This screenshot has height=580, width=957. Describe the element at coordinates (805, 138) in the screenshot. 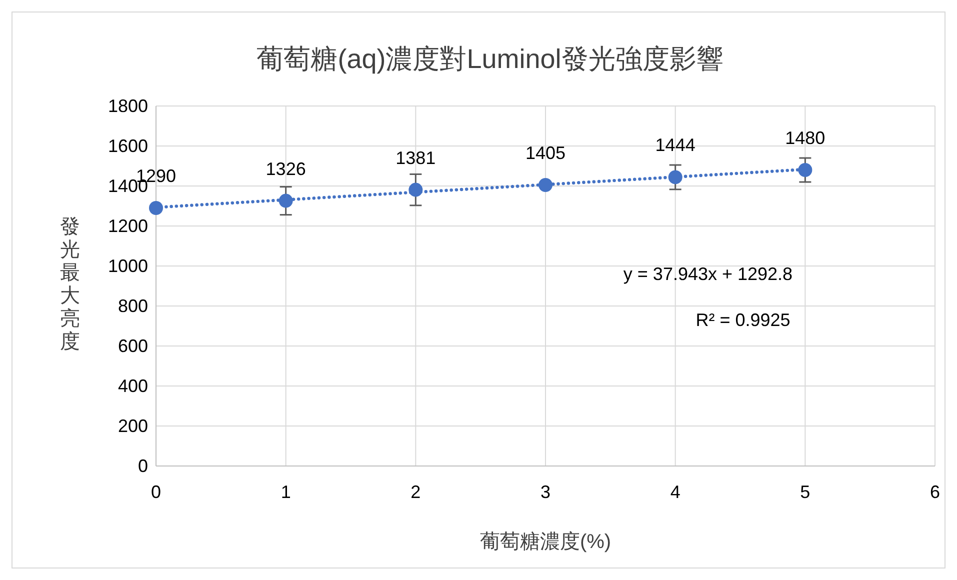

I see `data-label: 1480` at that location.